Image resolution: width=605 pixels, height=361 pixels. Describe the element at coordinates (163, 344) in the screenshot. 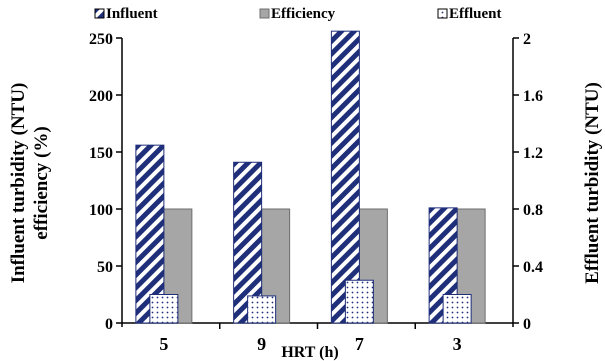

I see `x-tick-label: 5` at that location.